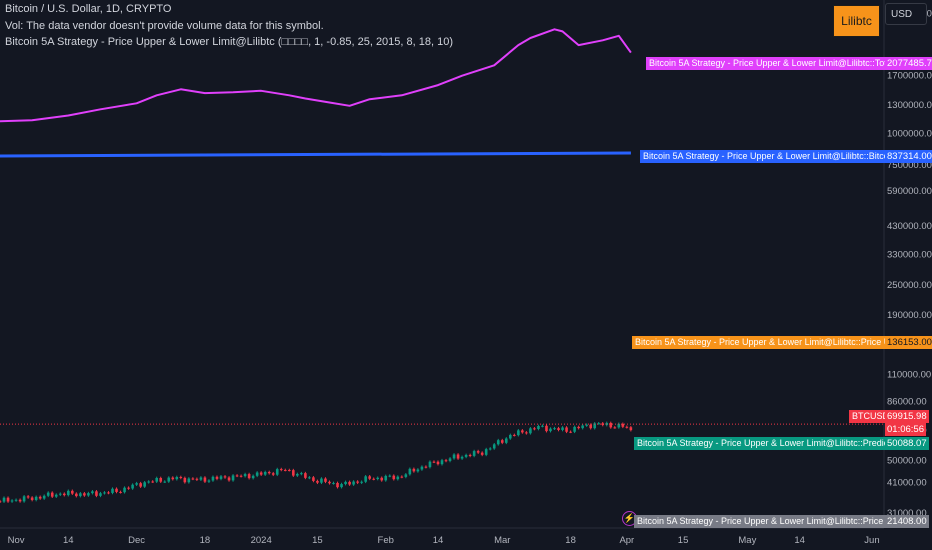 The image size is (932, 550). Describe the element at coordinates (438, 540) in the screenshot. I see `x-tick-label: 14` at that location.